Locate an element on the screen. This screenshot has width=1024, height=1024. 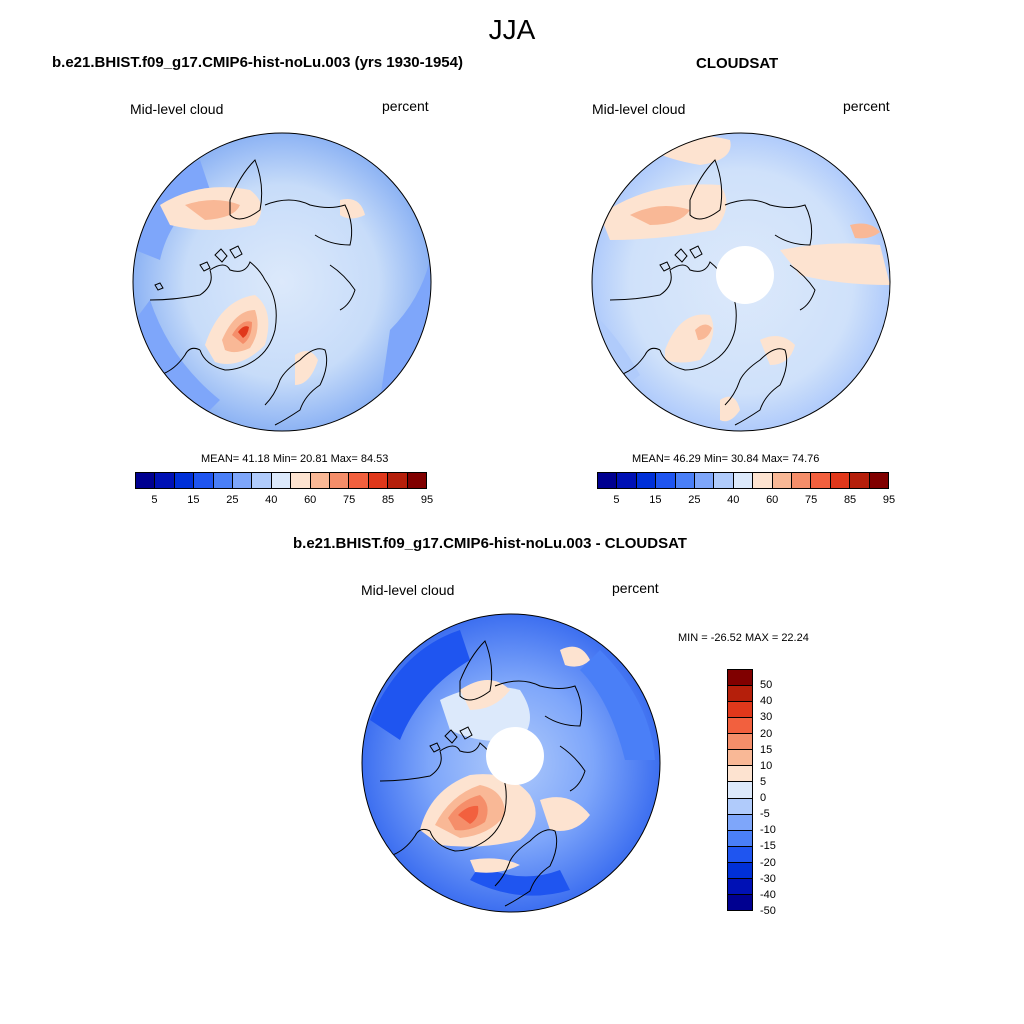
panel-2-colorbar is located at coordinates (743, 480).